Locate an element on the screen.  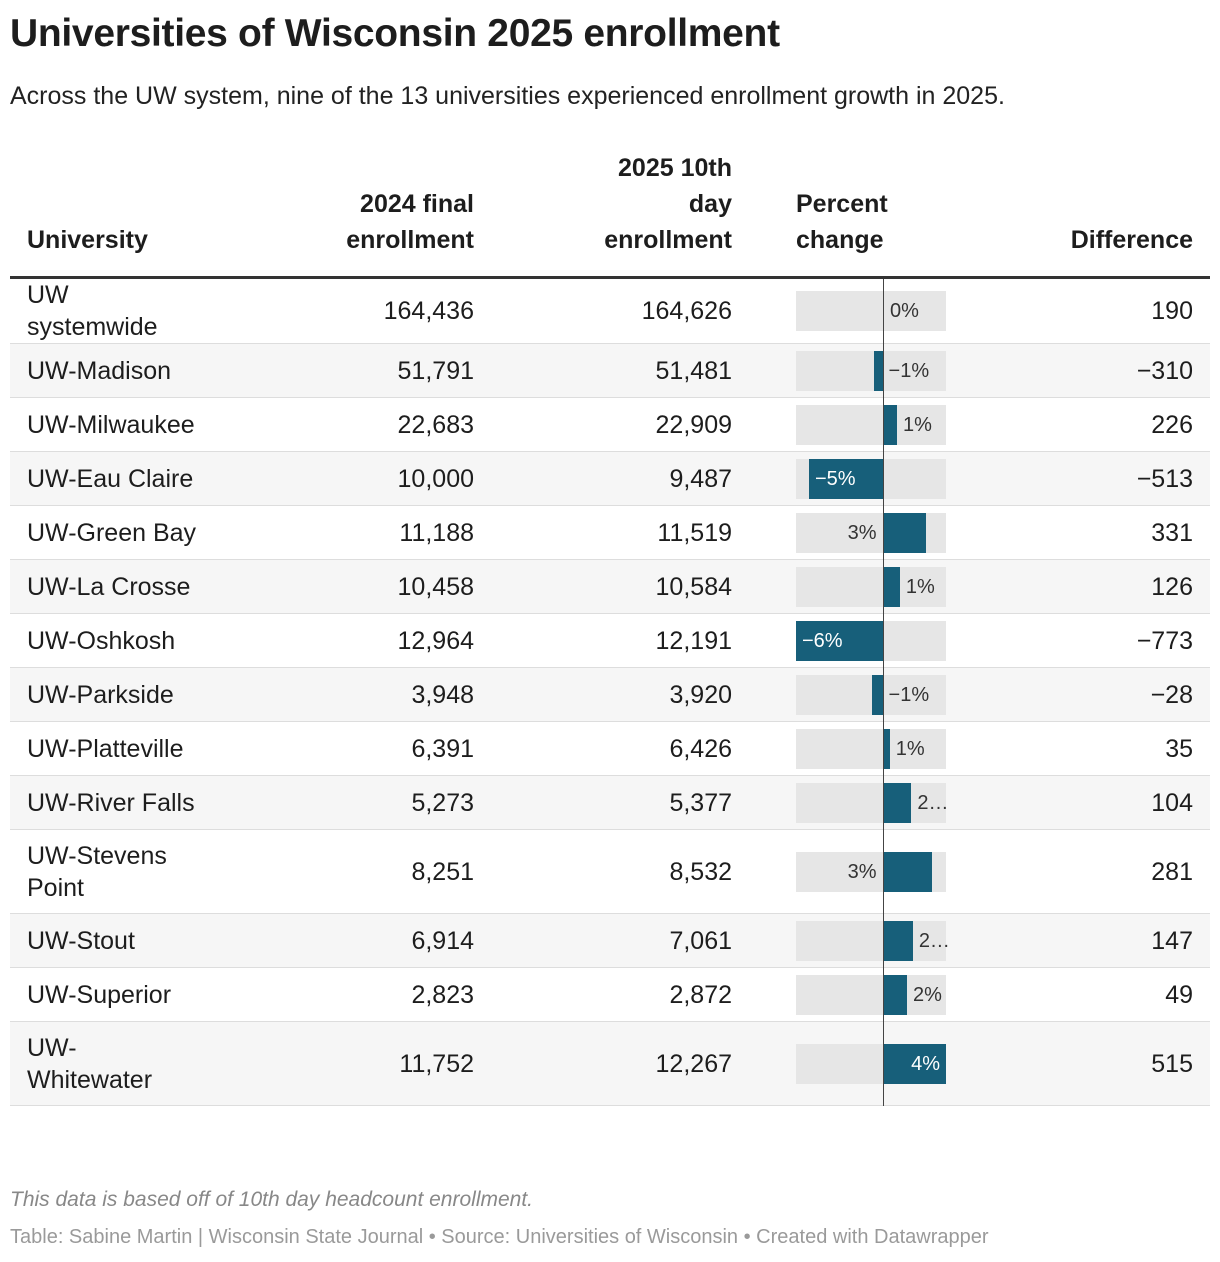
difference: 515 is located at coordinates (1095, 1063).